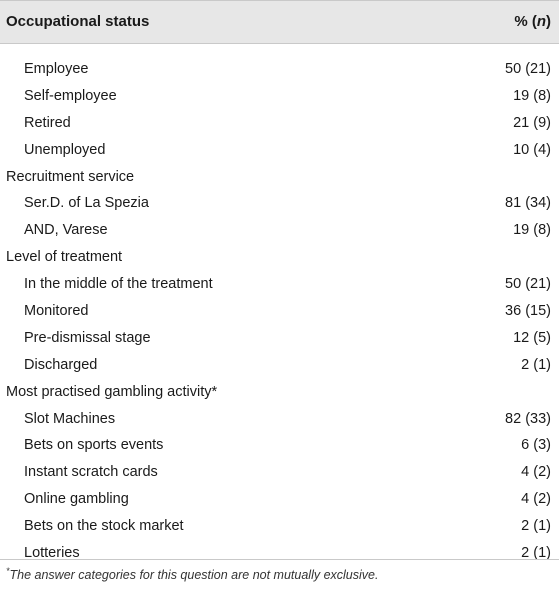  What do you see at coordinates (541, 21) in the screenshot?
I see `column-header-n: n` at bounding box center [541, 21].